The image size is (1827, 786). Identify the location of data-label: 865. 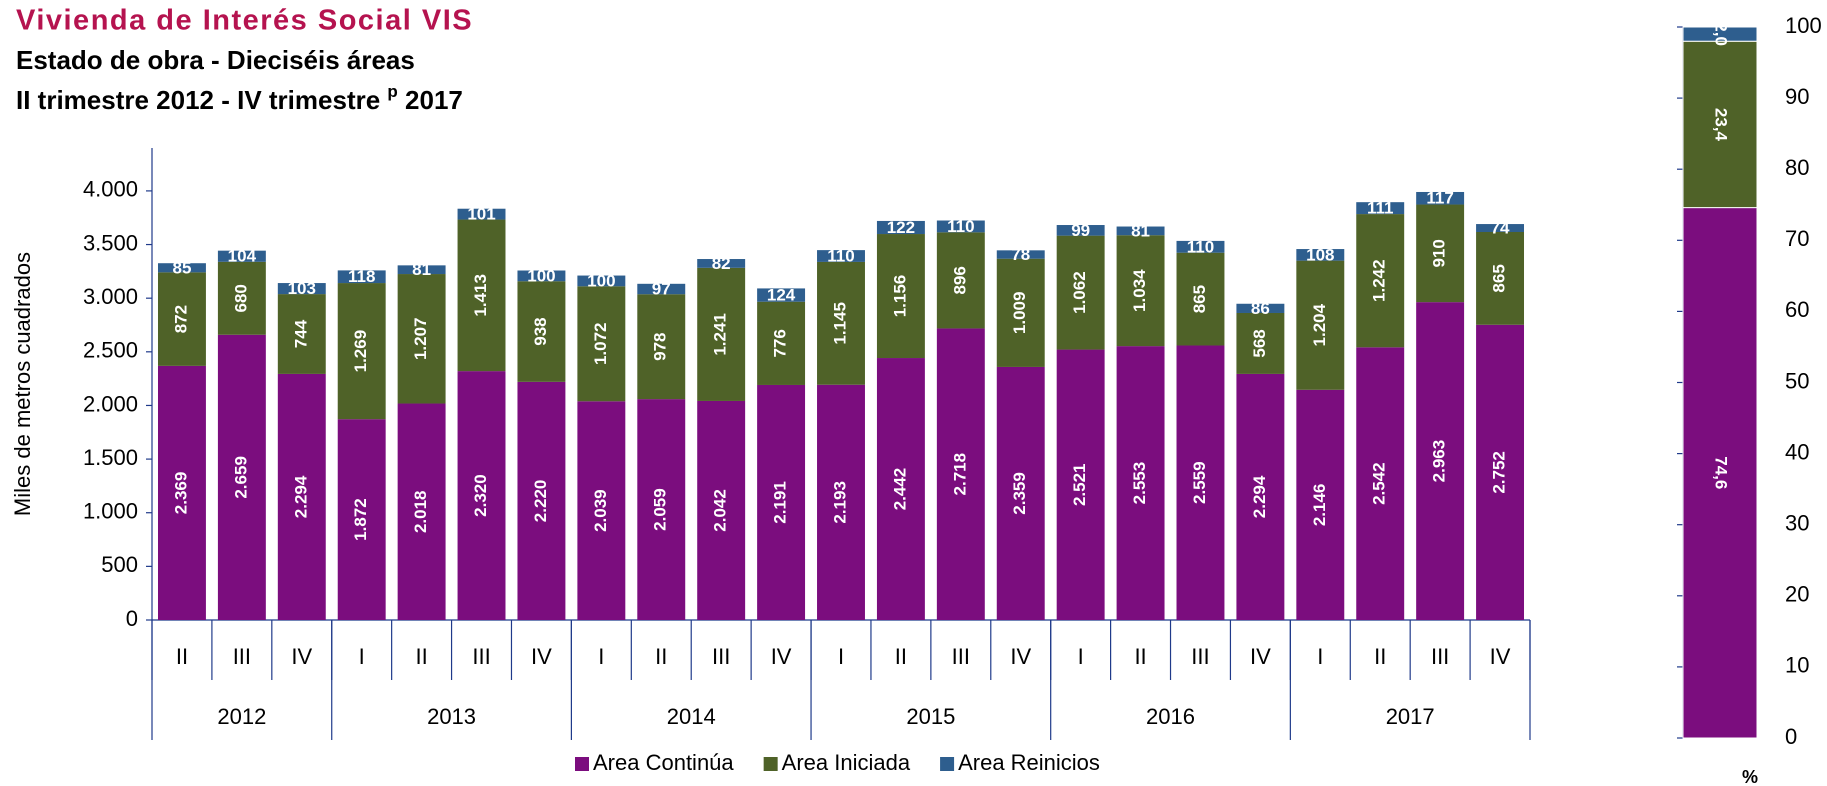
(1499, 278).